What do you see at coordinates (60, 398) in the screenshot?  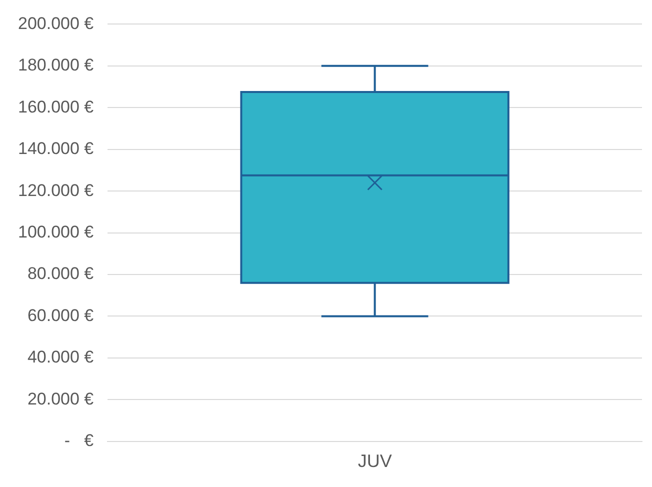 I see `y-tick-label: 20.000 €` at bounding box center [60, 398].